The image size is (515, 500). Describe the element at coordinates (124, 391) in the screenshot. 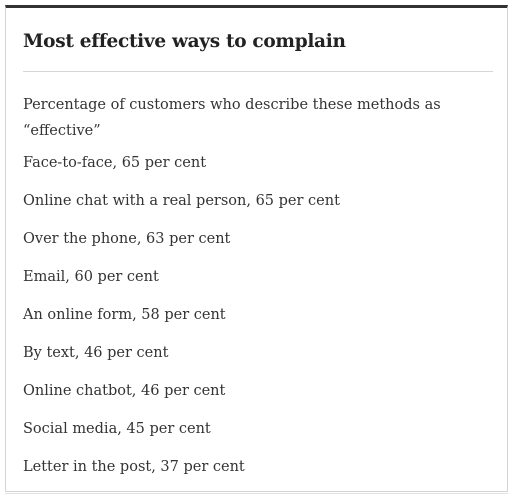

I see `list-item: Online chatbot, 46 per cent` at that location.